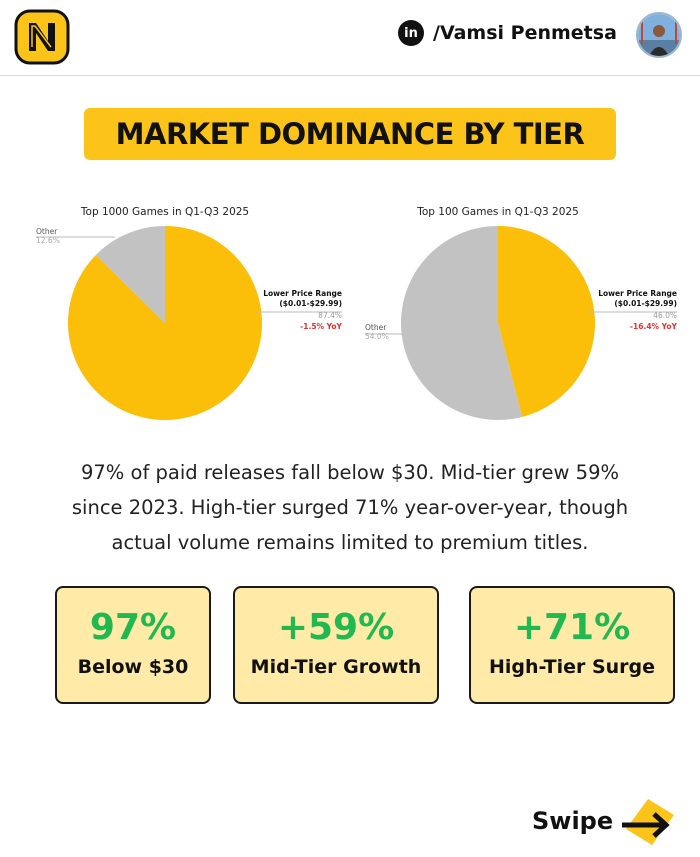 Image resolution: width=700 pixels, height=857 pixels. Describe the element at coordinates (164, 212) in the screenshot. I see `chart-title: Top 1000 Games in Q1-Q3 2025` at that location.